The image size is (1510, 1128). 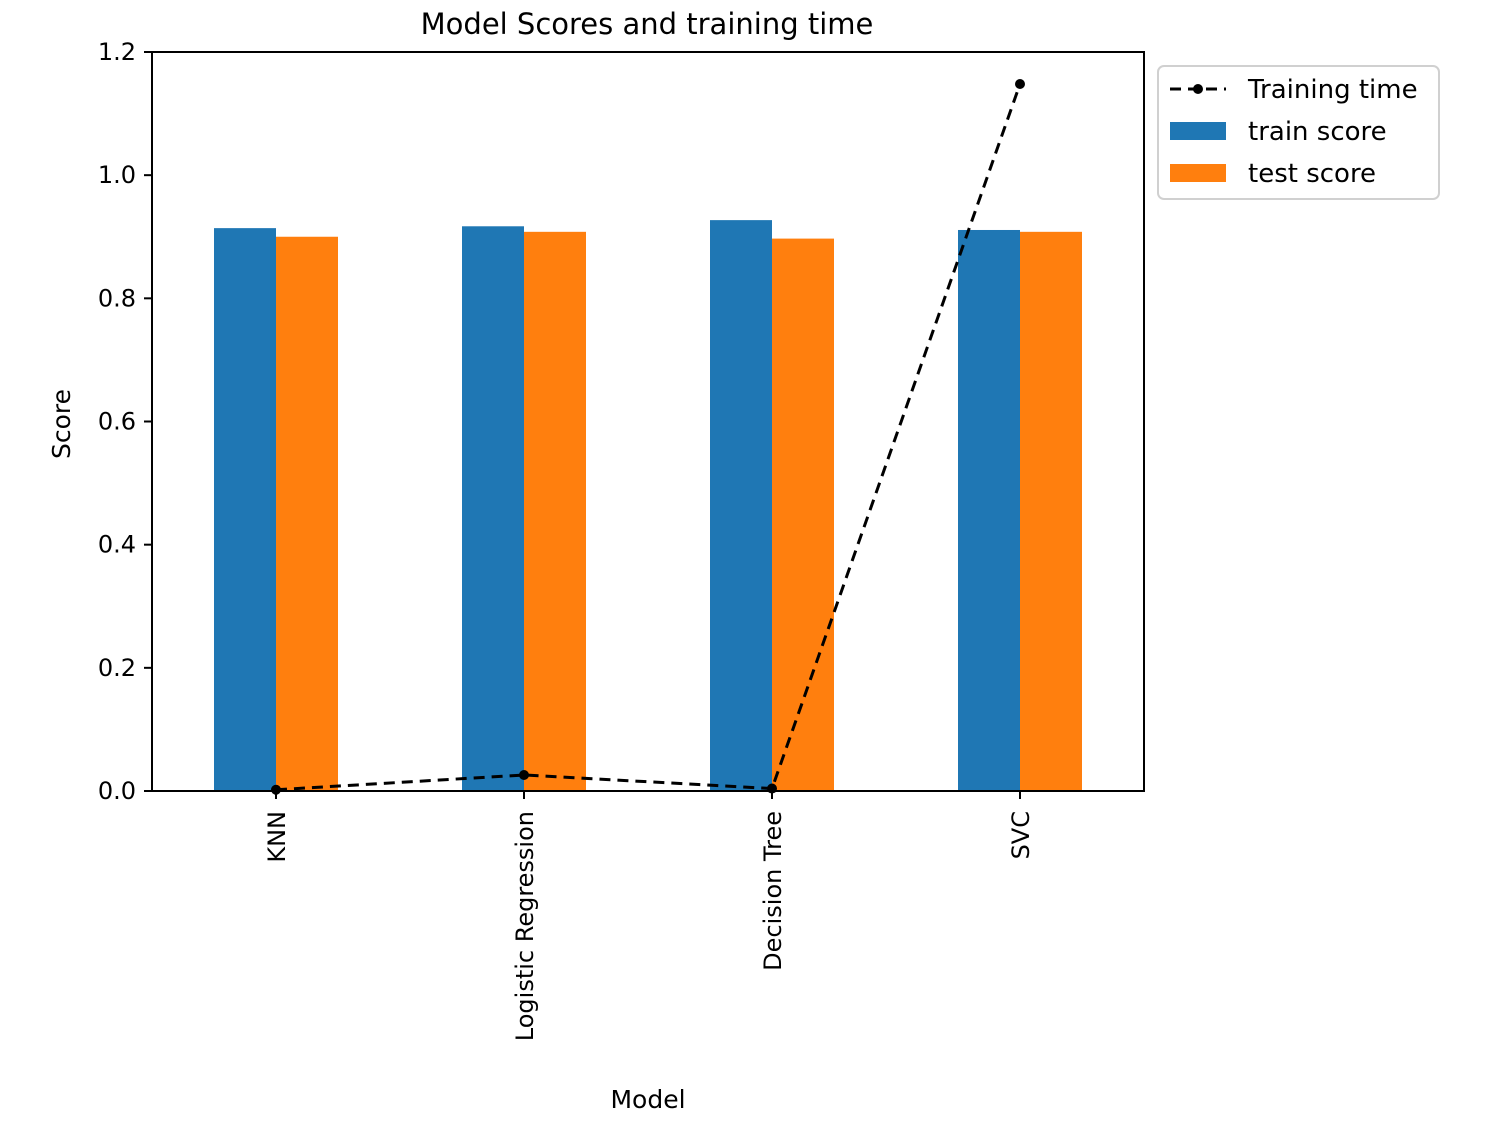 I want to click on legend-box, so click(x=1298, y=132).